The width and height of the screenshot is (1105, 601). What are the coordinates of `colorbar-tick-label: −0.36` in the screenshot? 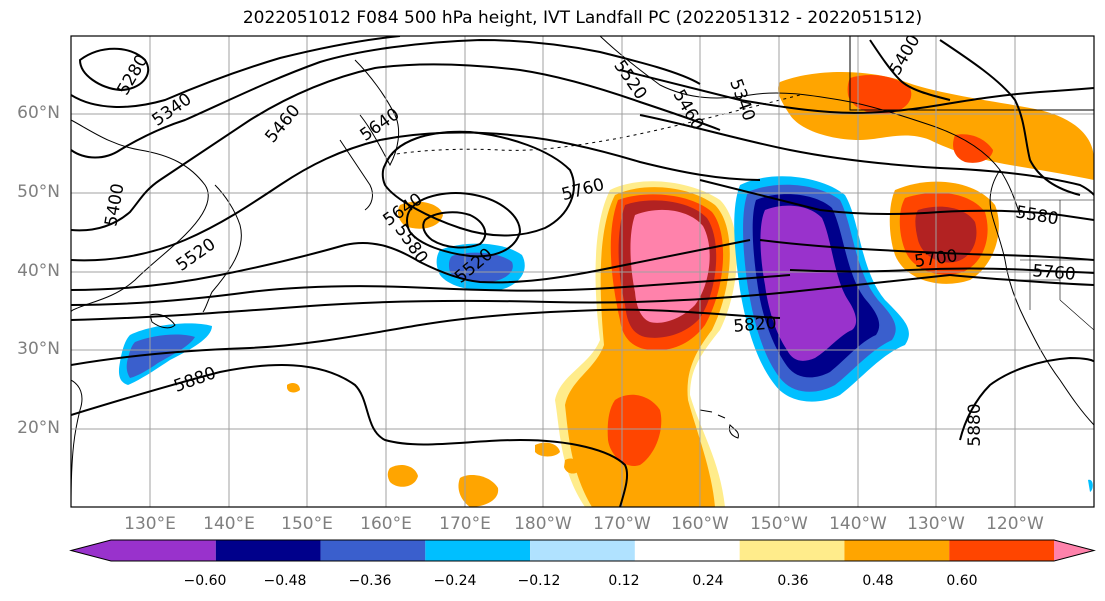 It's located at (370, 581).